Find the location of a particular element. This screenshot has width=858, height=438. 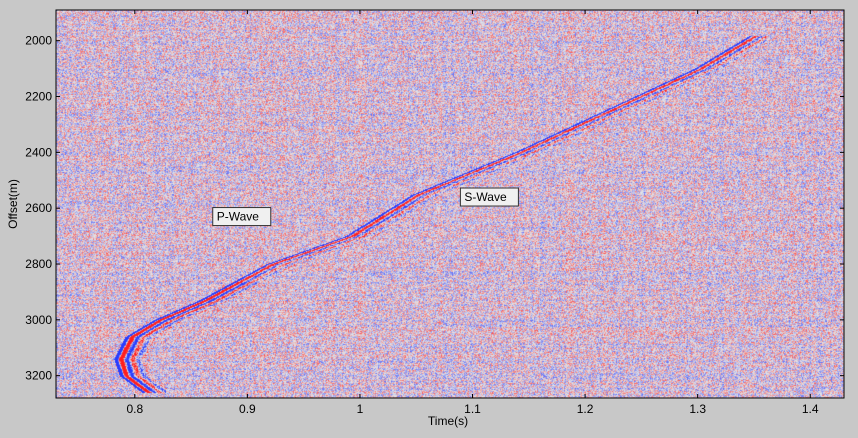

annotation-label: S-Wave is located at coordinates (485, 197).